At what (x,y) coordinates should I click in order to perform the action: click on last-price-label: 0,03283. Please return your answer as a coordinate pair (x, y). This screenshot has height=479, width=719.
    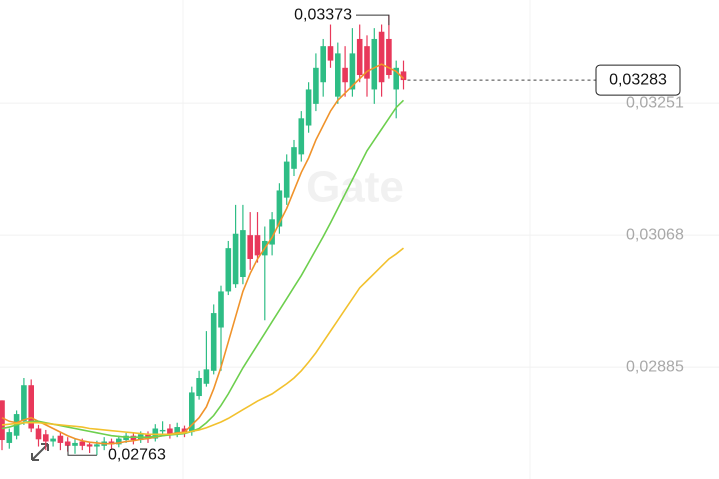
    Looking at the image, I should click on (638, 79).